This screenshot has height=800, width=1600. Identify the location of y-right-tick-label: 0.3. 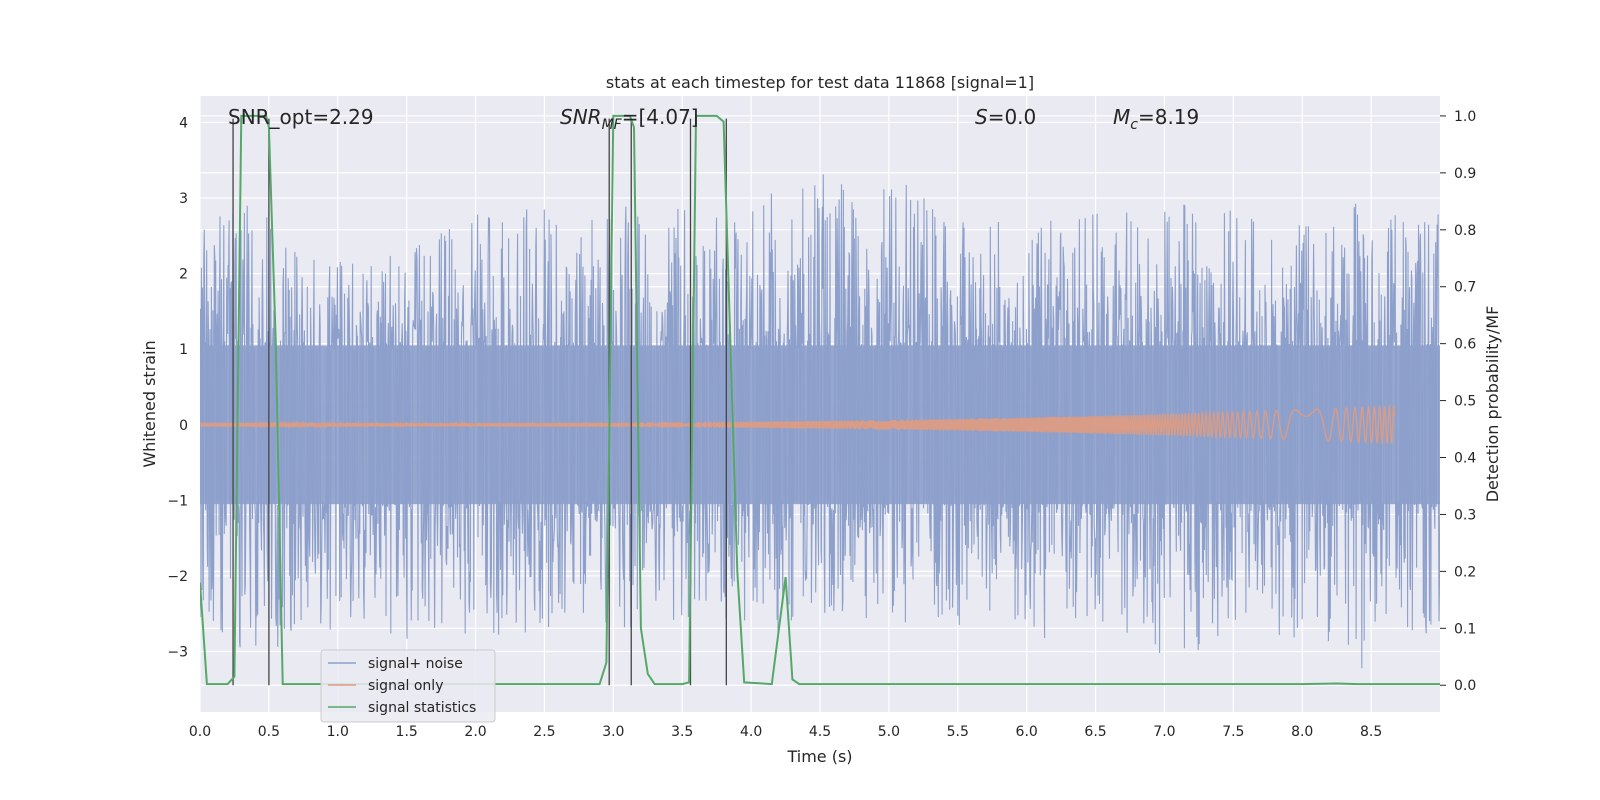
(1465, 515).